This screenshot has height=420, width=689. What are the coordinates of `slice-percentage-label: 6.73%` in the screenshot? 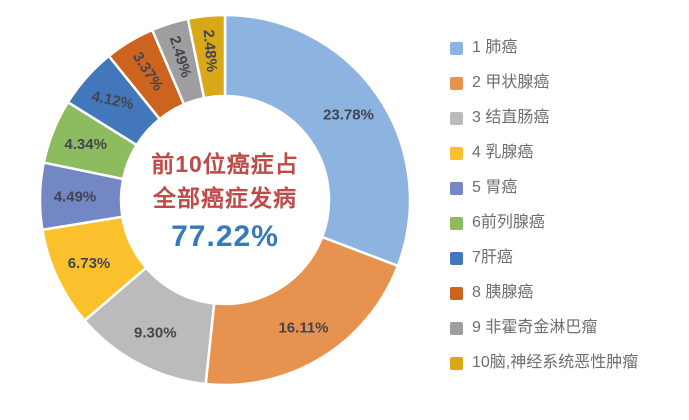 It's located at (89, 263).